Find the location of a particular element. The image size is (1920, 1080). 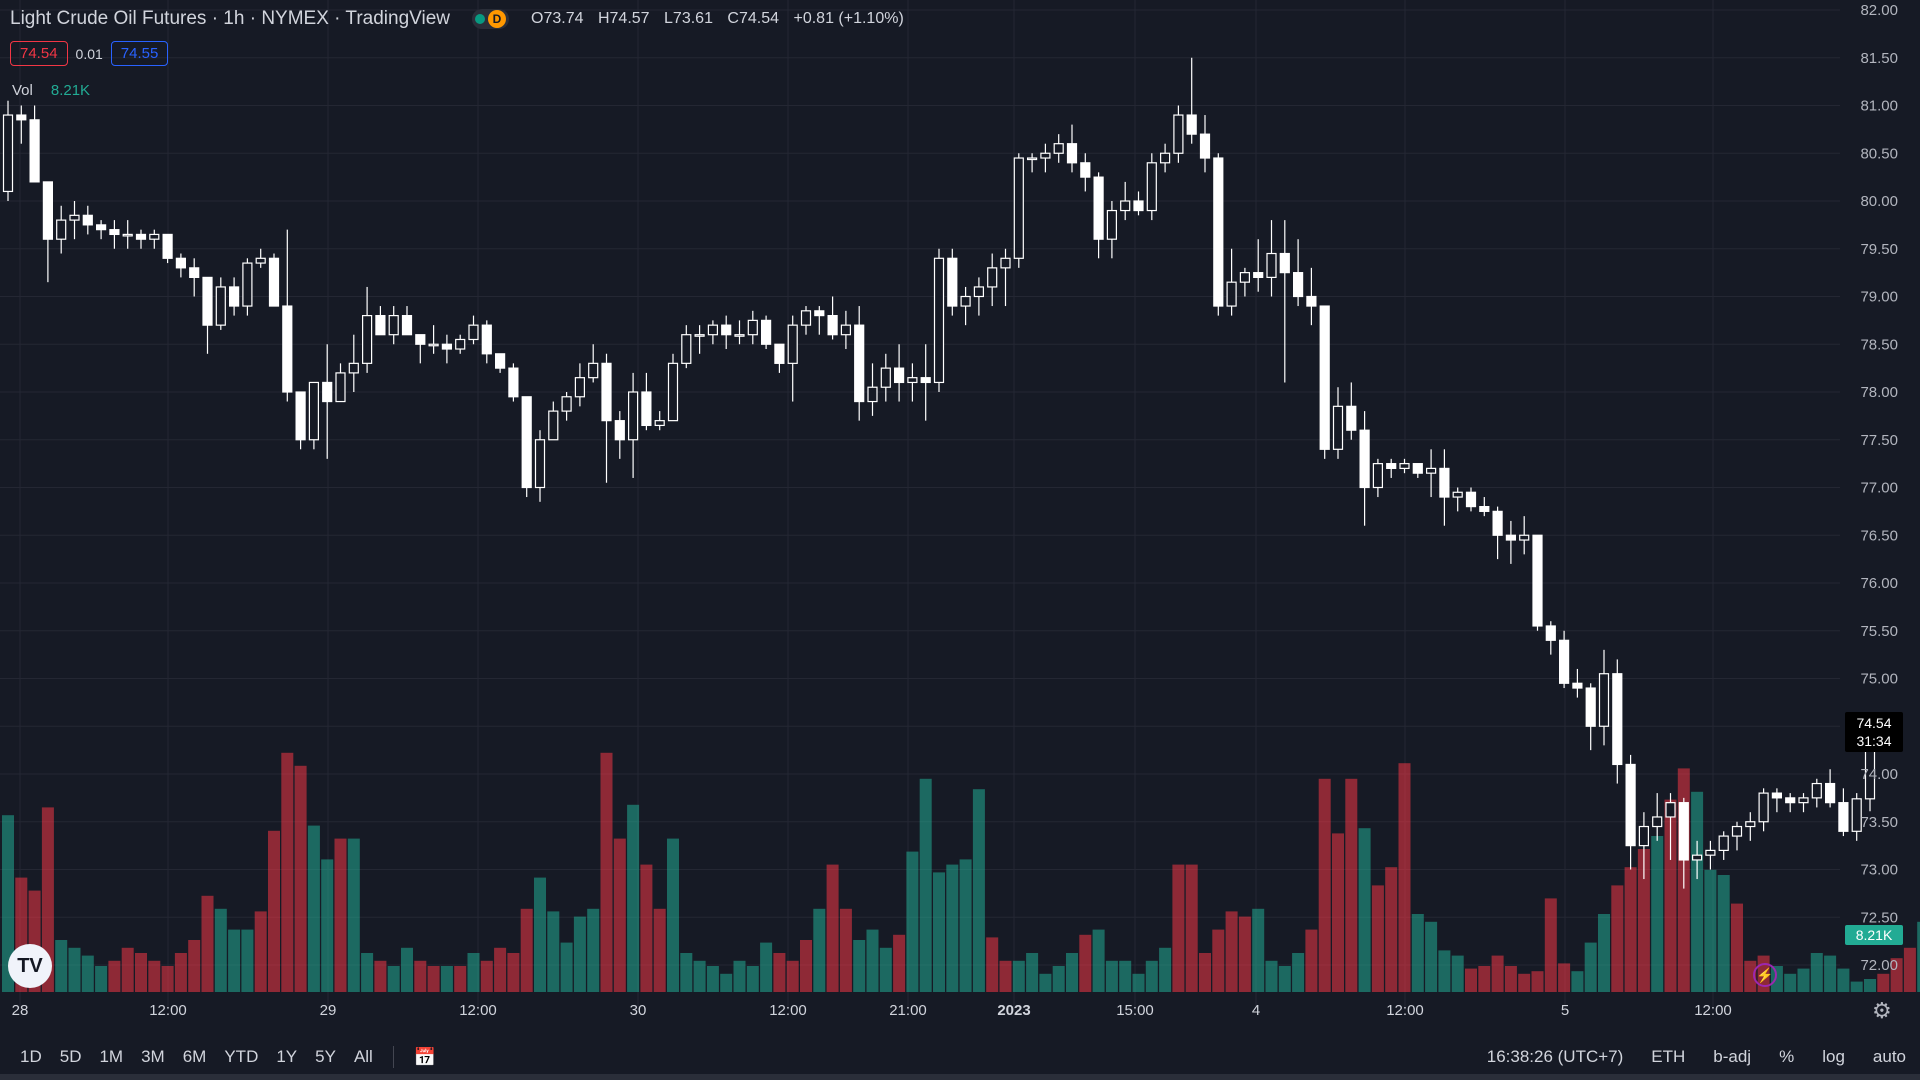

log-scale-toggle: log is located at coordinates (1833, 1056).